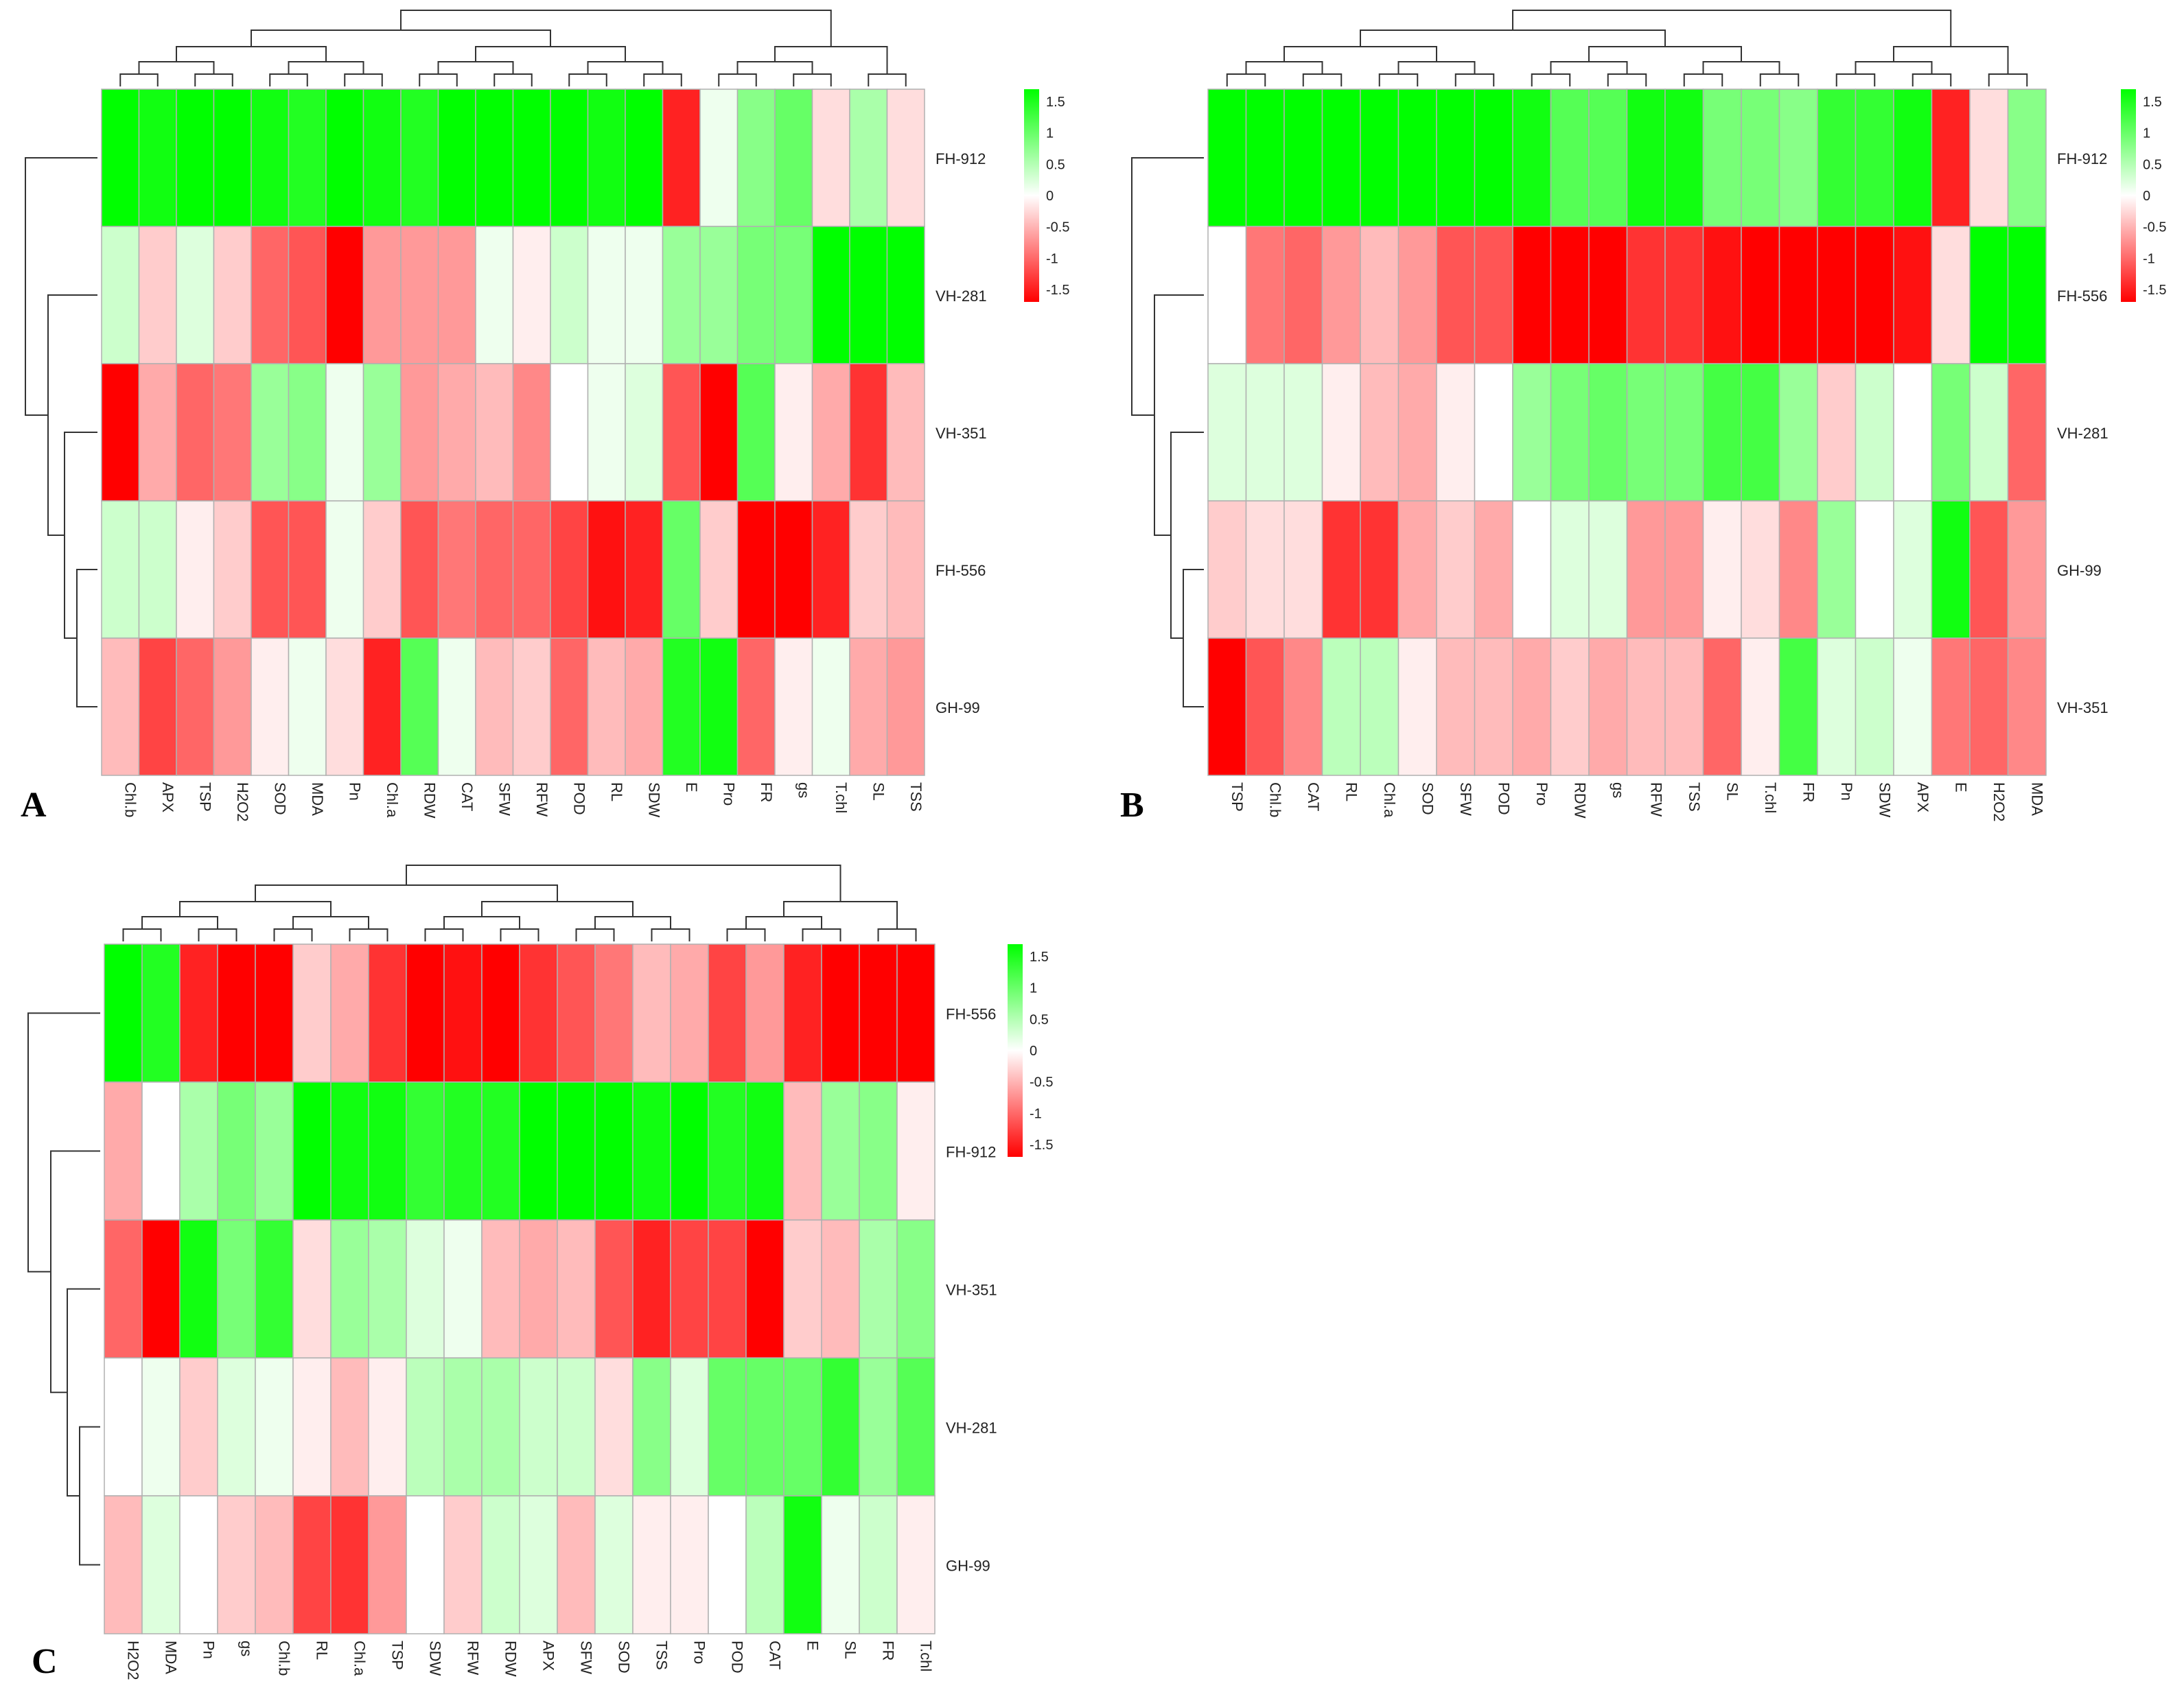  What do you see at coordinates (1036, 1113) in the screenshot?
I see `legend-tick-label: -1` at bounding box center [1036, 1113].